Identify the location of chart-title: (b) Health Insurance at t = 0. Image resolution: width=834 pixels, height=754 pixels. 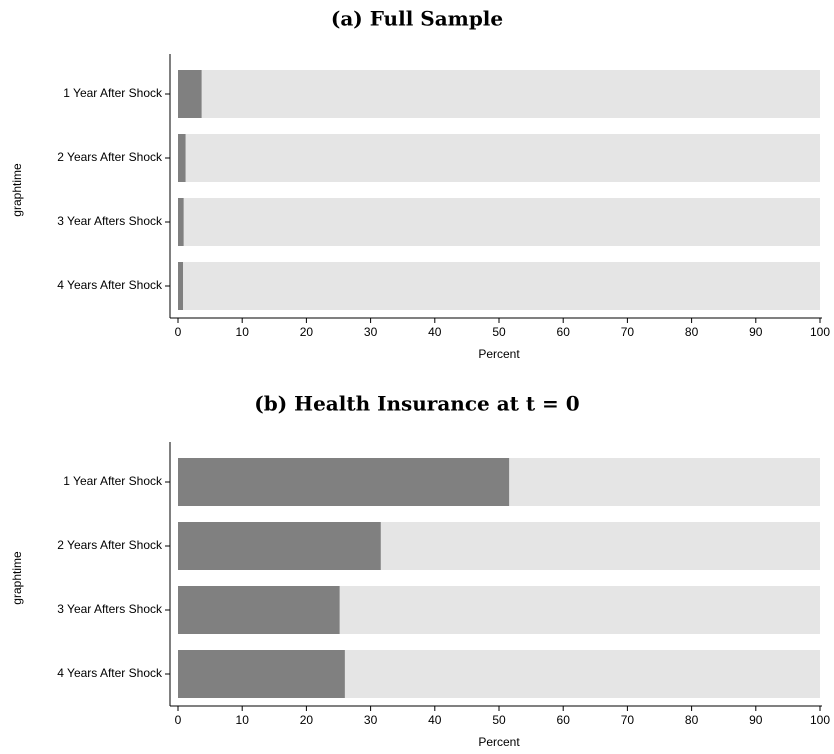
(416, 404).